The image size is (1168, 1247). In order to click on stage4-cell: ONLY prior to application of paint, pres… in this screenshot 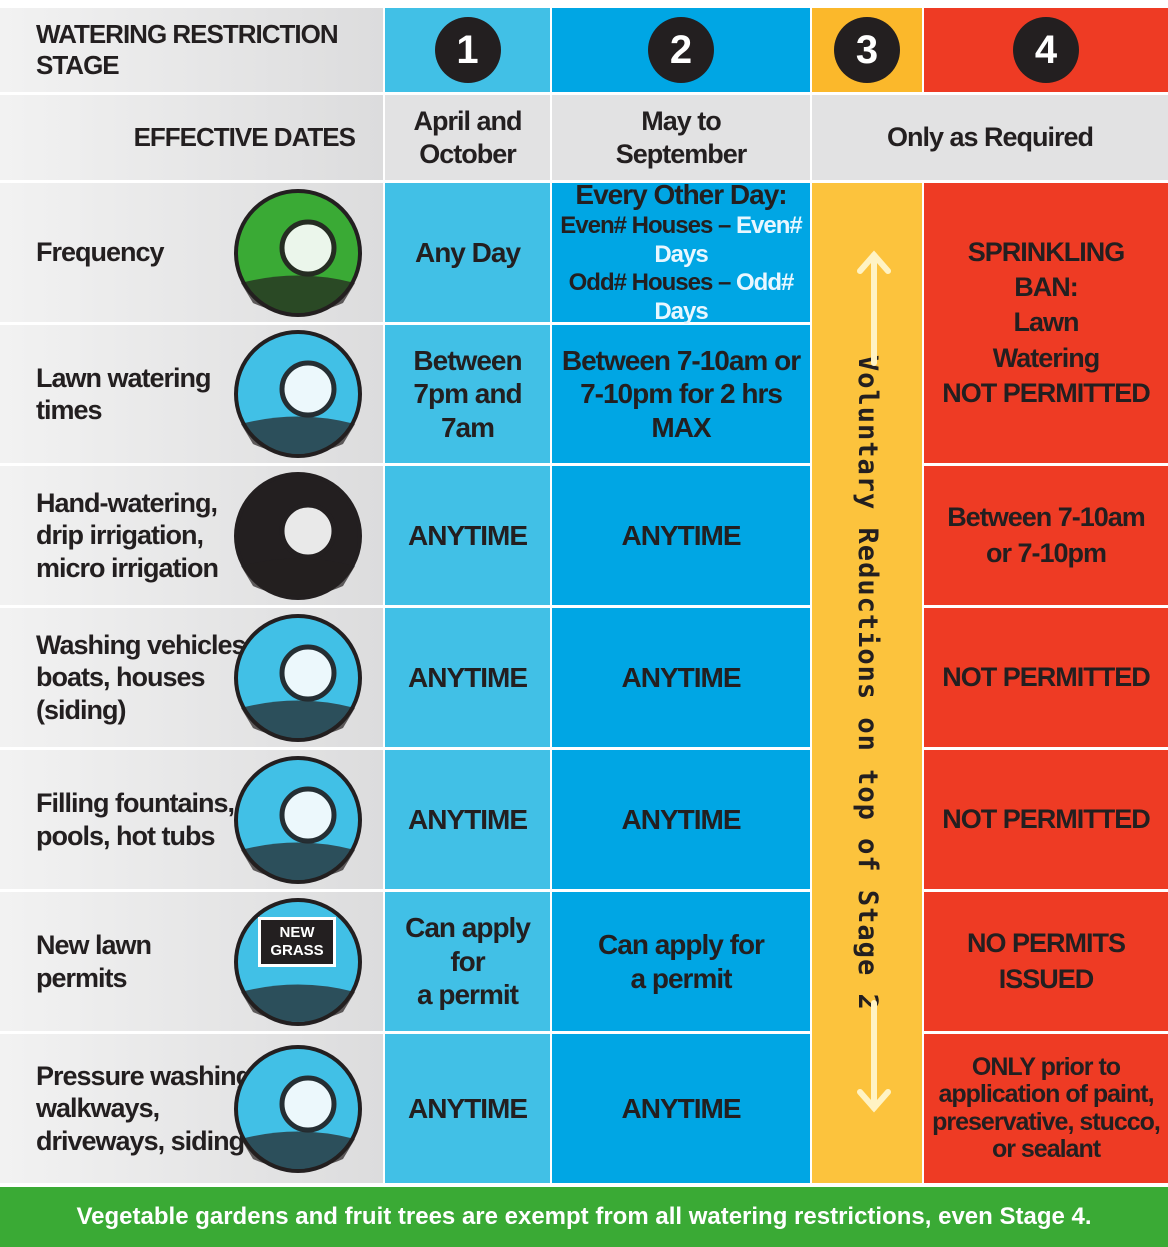, I will do `click(1046, 1108)`.